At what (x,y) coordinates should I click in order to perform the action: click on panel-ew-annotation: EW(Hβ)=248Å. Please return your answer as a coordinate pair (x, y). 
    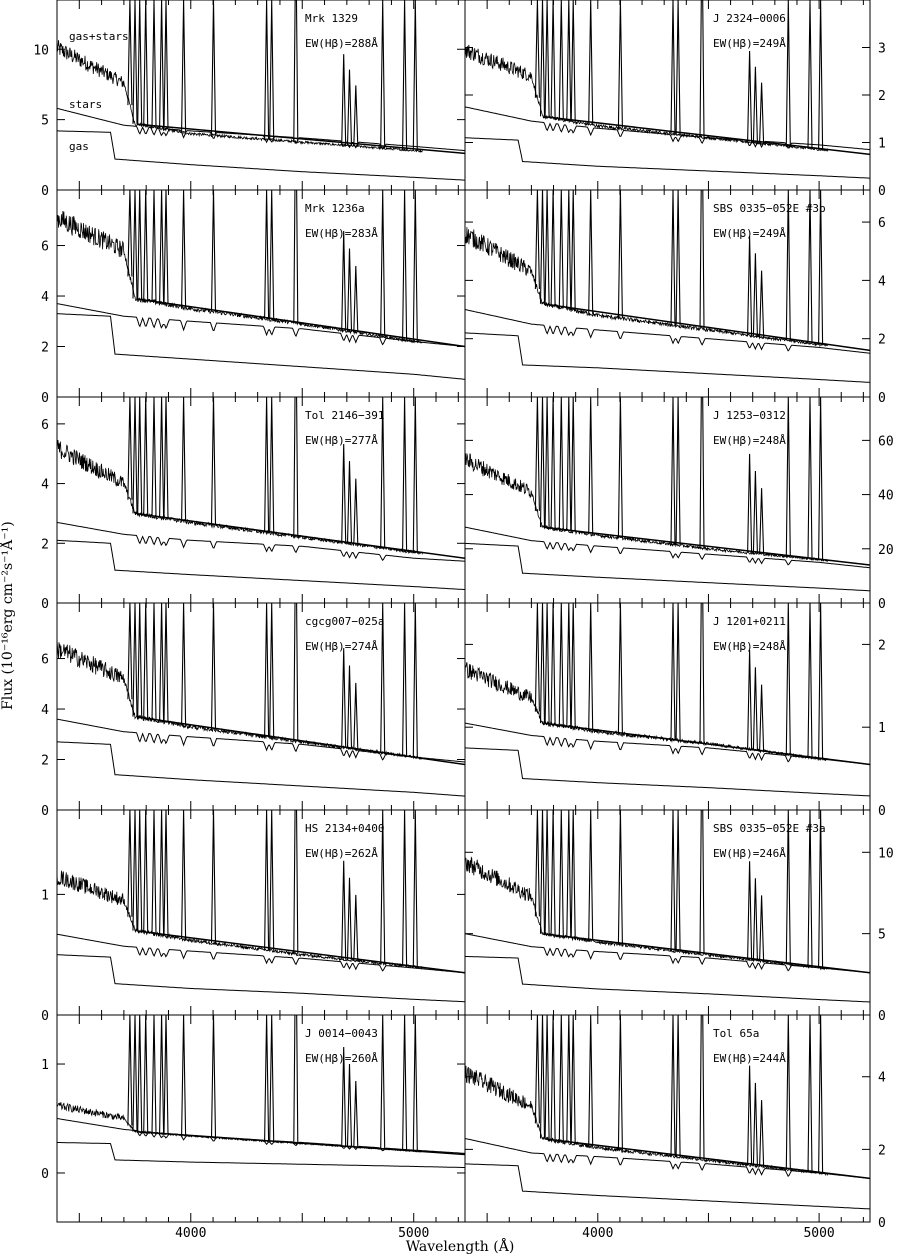
    Looking at the image, I should click on (749, 440).